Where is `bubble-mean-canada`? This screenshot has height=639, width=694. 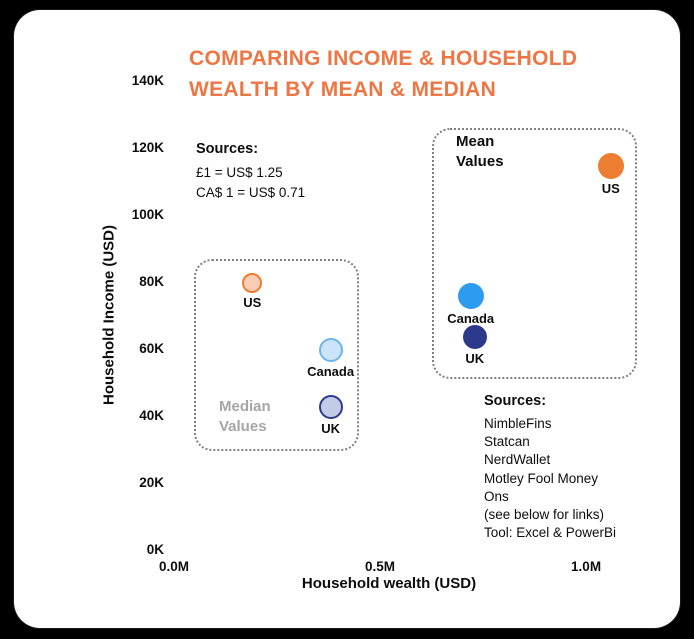
bubble-mean-canada is located at coordinates (470, 296).